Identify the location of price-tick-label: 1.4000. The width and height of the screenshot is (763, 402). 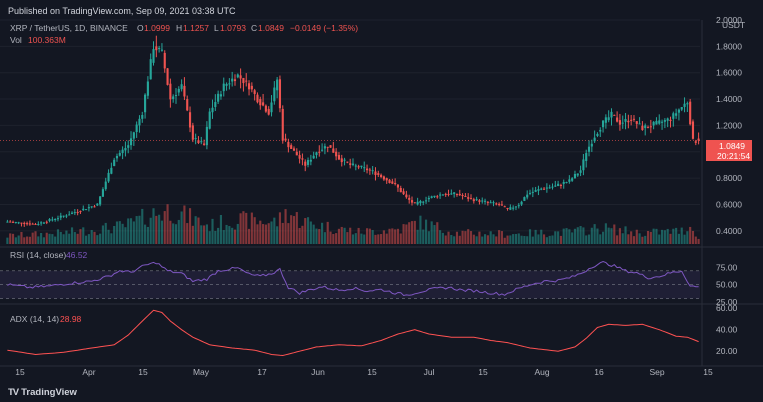
(729, 99).